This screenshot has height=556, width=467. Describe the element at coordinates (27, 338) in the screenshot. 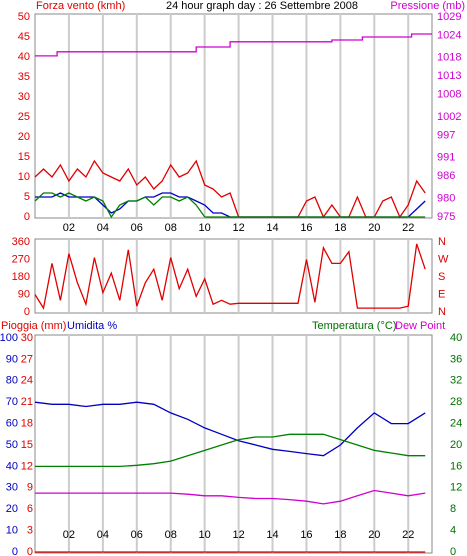

I see `y3-tick-label: 30` at that location.